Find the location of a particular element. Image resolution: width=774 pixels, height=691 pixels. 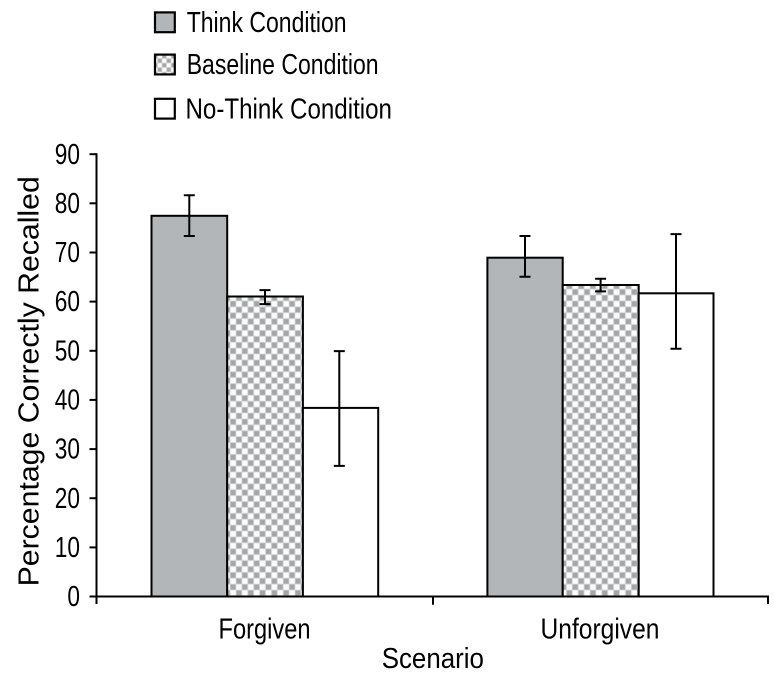

svg-text: Think Condition is located at coordinates (267, 23).